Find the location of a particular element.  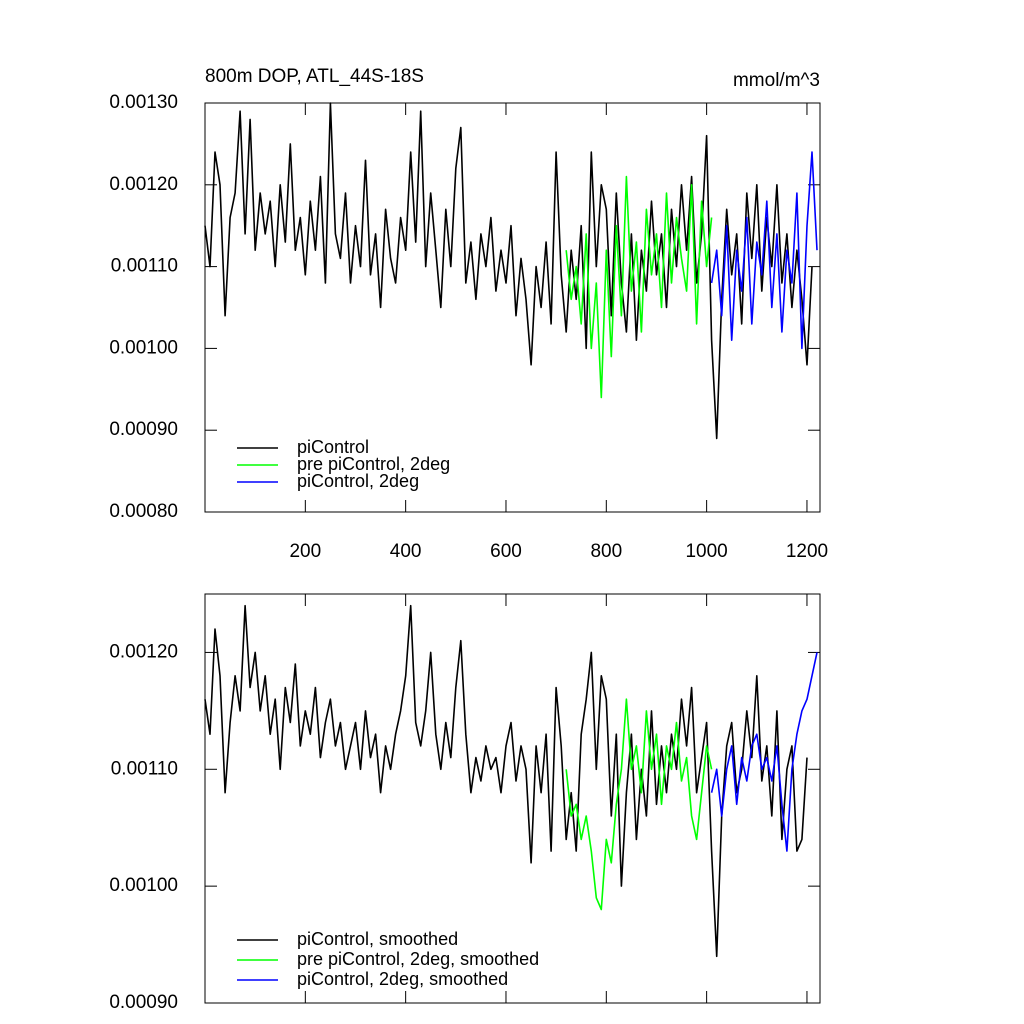

legend-label: piControl, 2deg is located at coordinates (358, 481).